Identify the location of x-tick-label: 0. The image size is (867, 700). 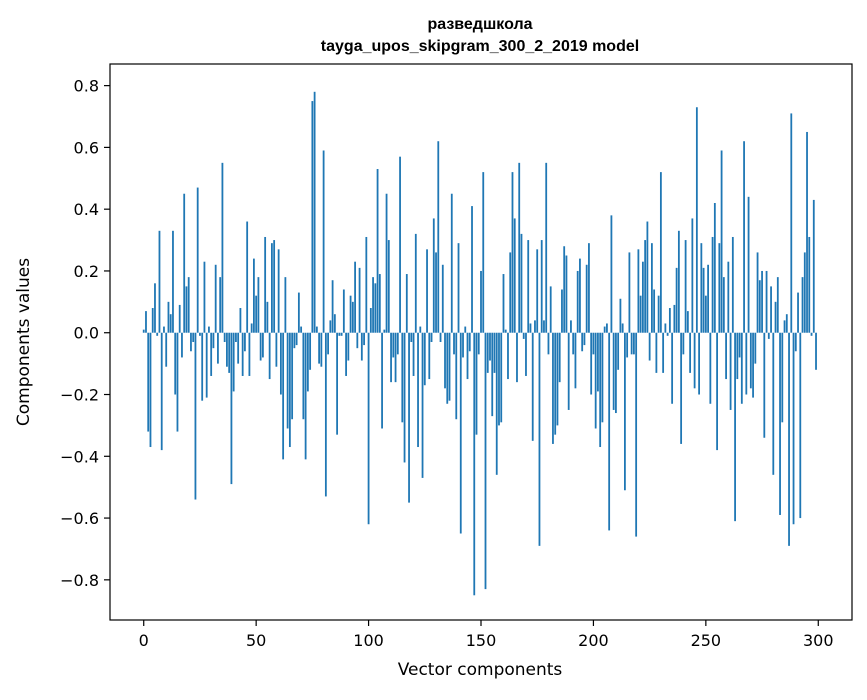
(144, 640).